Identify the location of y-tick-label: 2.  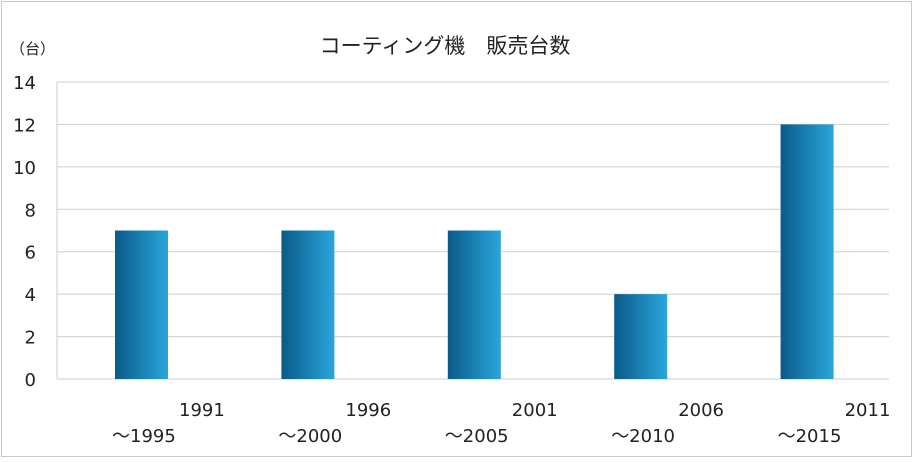
(30, 338).